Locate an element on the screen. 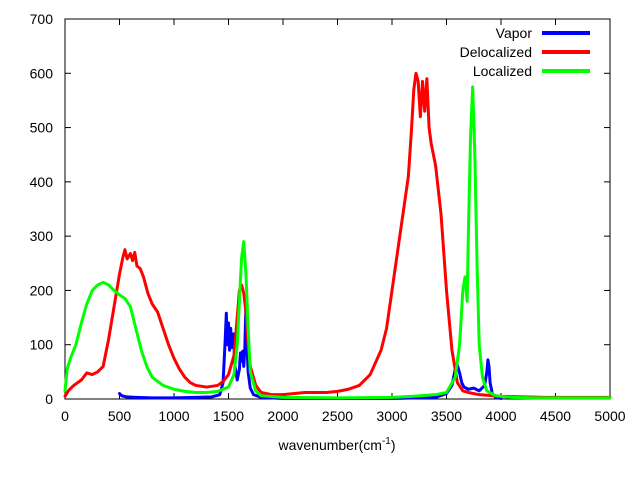 The width and height of the screenshot is (640, 480). x-axis-title-superscript: -1 is located at coordinates (386, 441).